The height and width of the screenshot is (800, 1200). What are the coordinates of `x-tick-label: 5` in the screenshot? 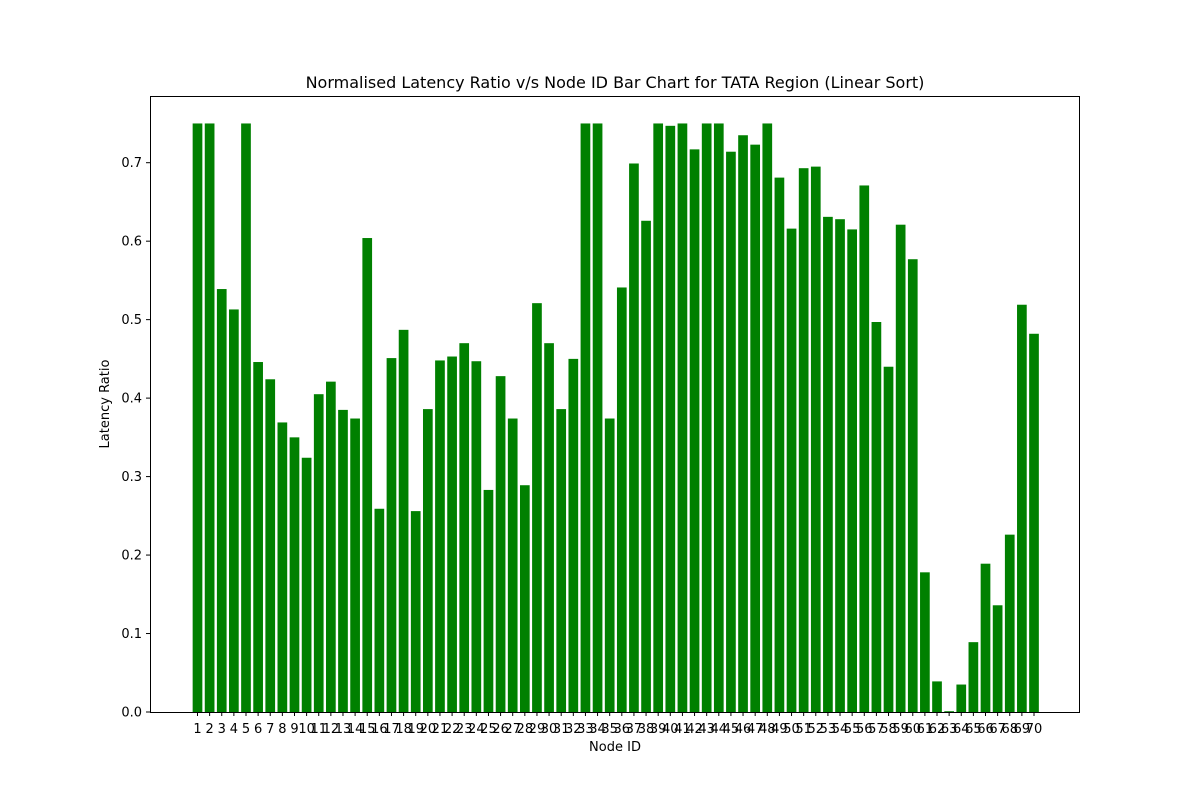 It's located at (246, 729).